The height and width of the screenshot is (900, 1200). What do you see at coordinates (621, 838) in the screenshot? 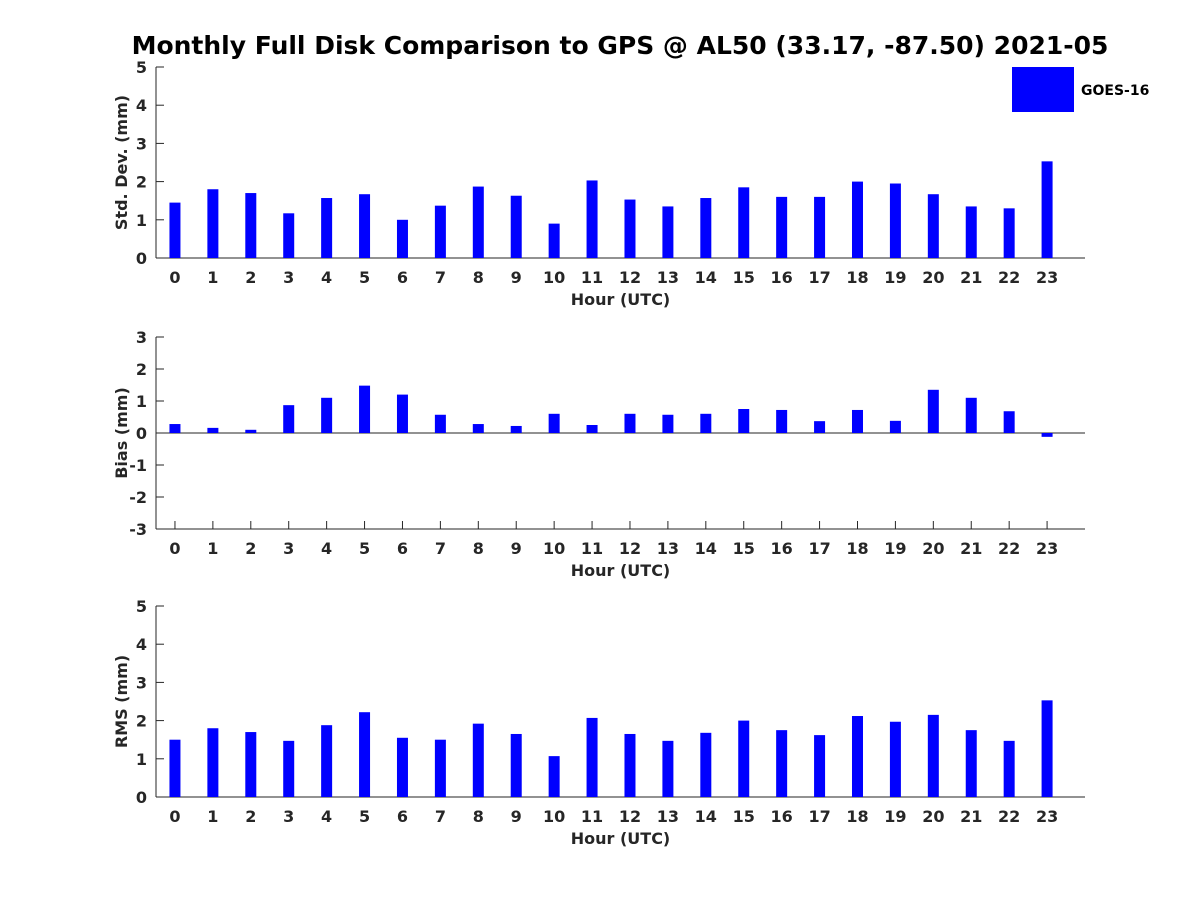
I see `x-axis-label: Hour (UTC)` at bounding box center [621, 838].